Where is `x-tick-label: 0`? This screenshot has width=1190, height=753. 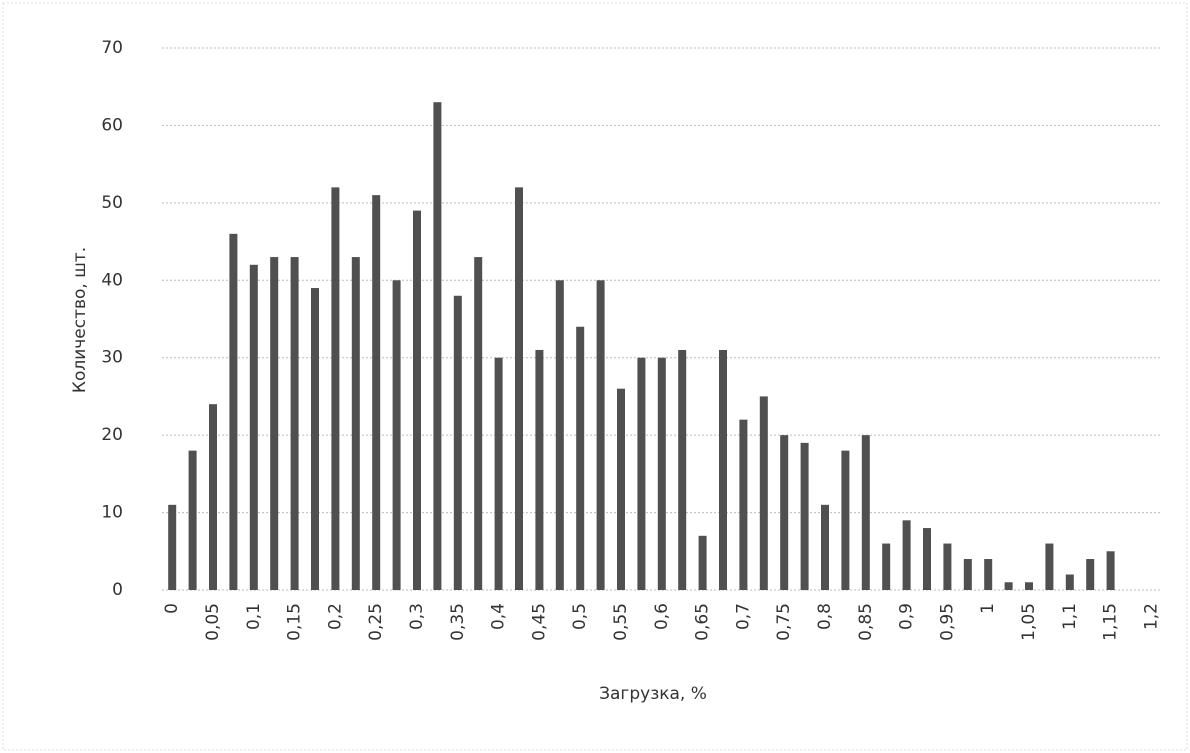 x-tick-label: 0 is located at coordinates (172, 608).